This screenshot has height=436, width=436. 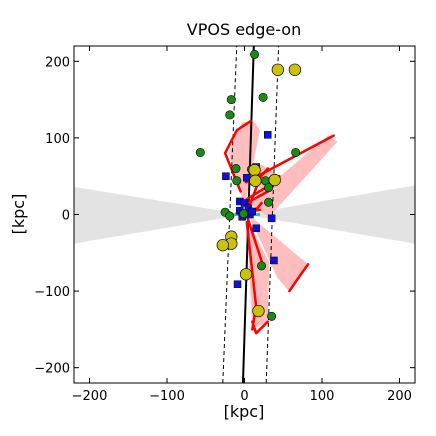 What do you see at coordinates (66, 216) in the screenshot?
I see `y-tick-label: 0` at bounding box center [66, 216].